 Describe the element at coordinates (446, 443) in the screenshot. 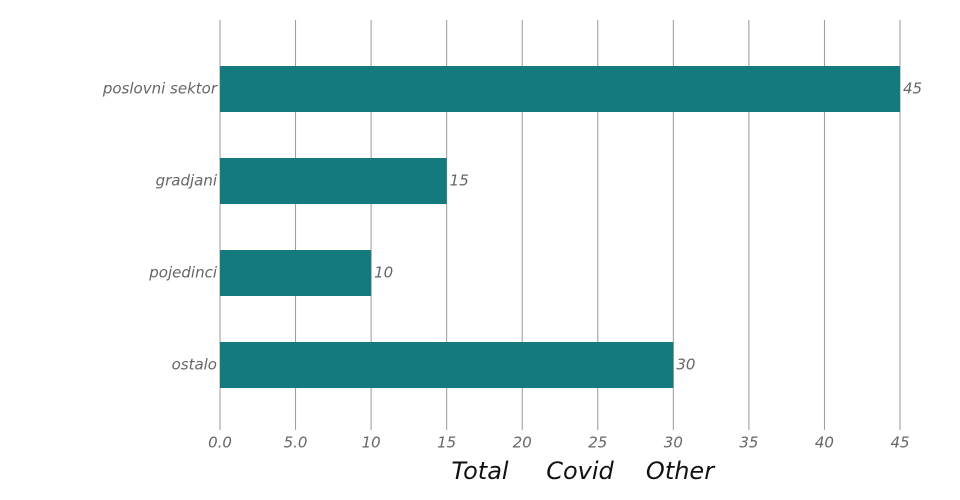

I see `x-tick-label: 15` at that location.